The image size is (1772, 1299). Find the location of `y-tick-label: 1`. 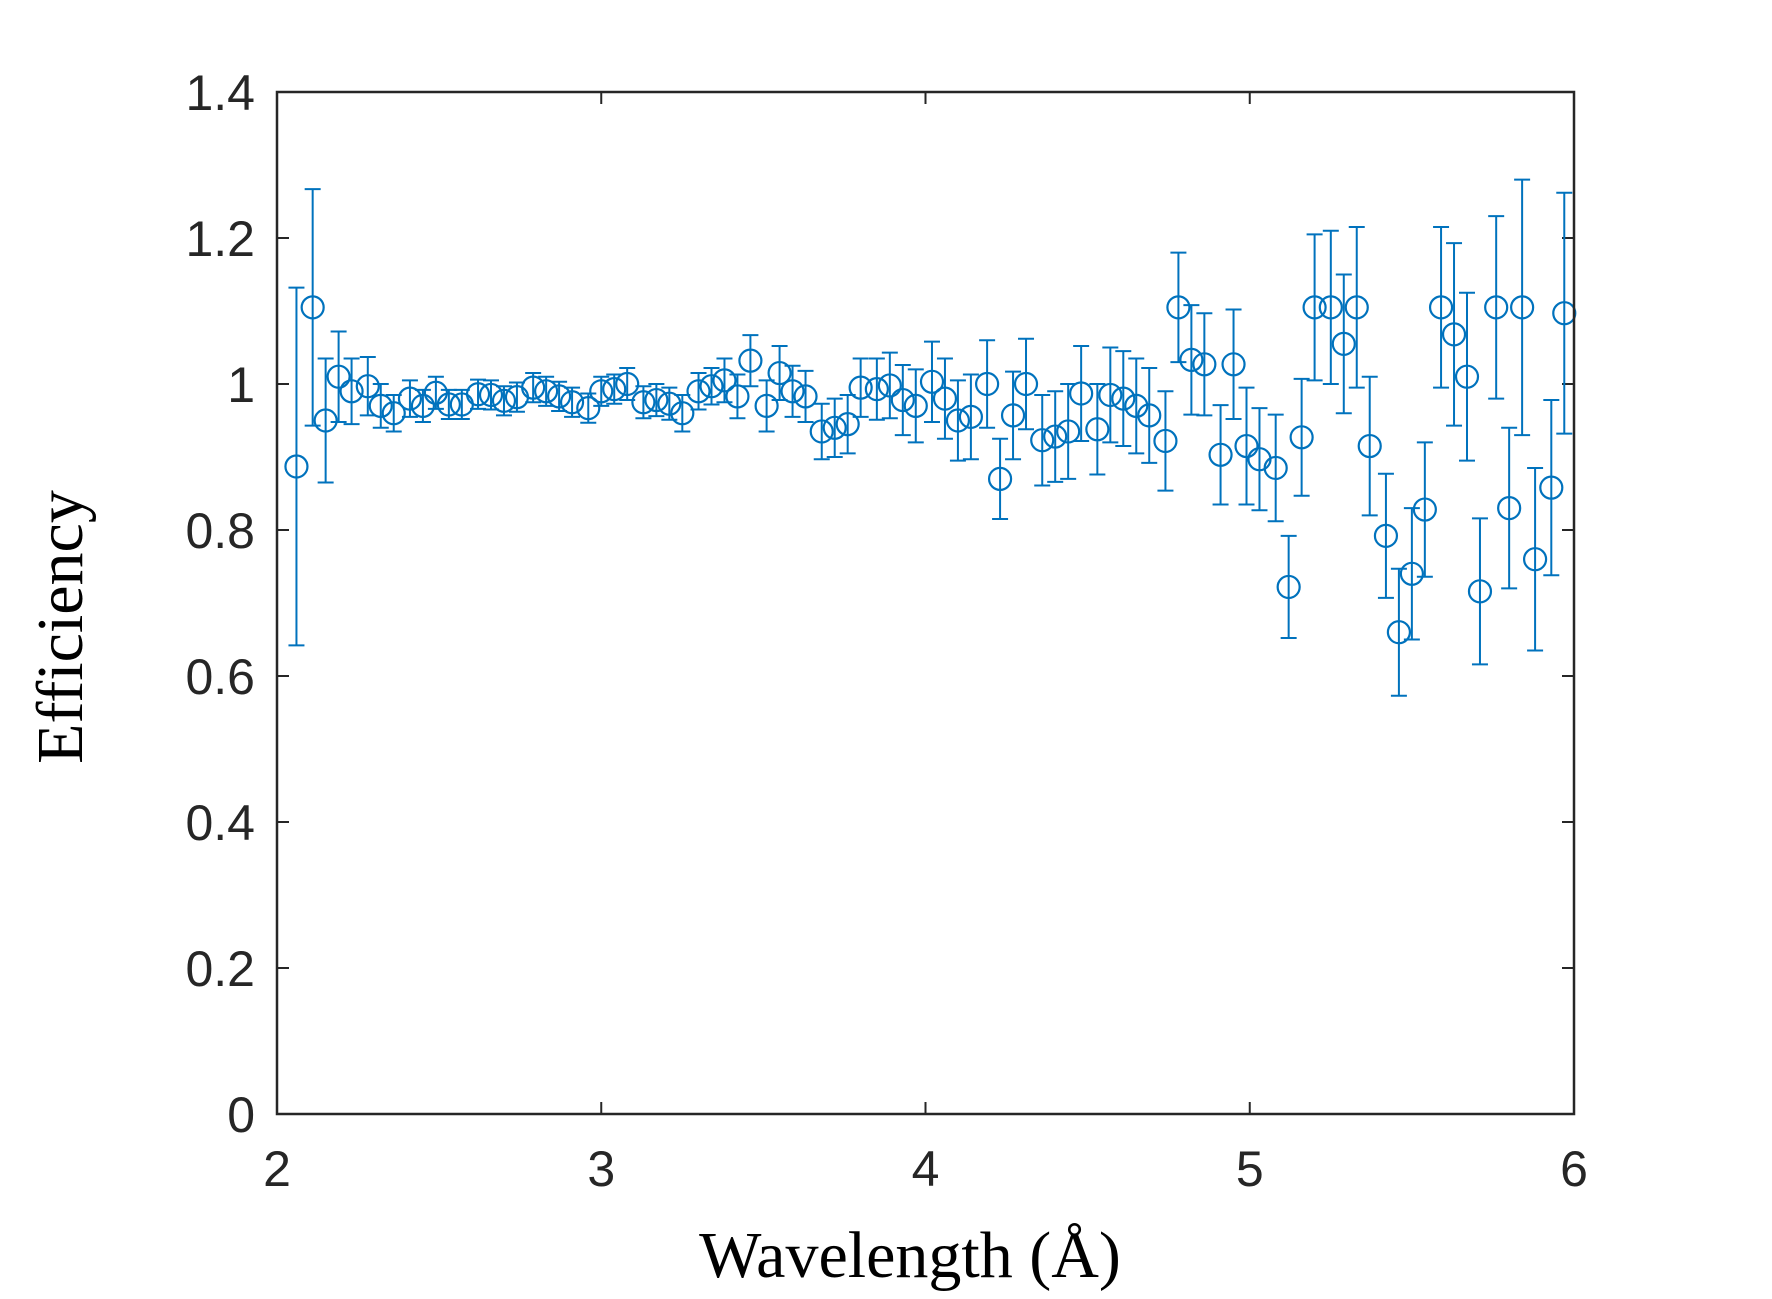

y-tick-label: 1 is located at coordinates (241, 385).